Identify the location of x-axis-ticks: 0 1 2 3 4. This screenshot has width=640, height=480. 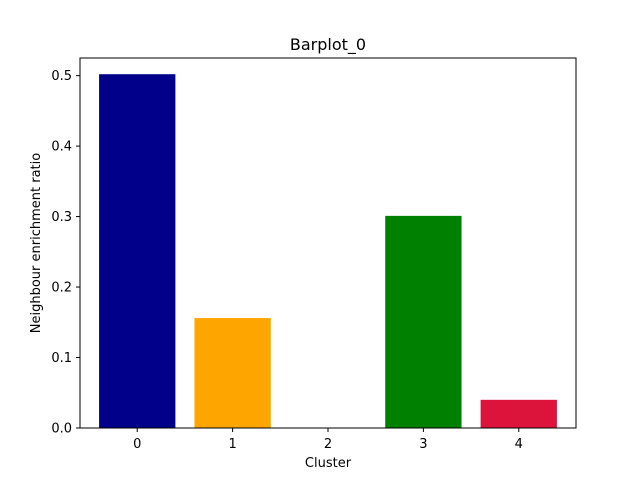
(328, 440).